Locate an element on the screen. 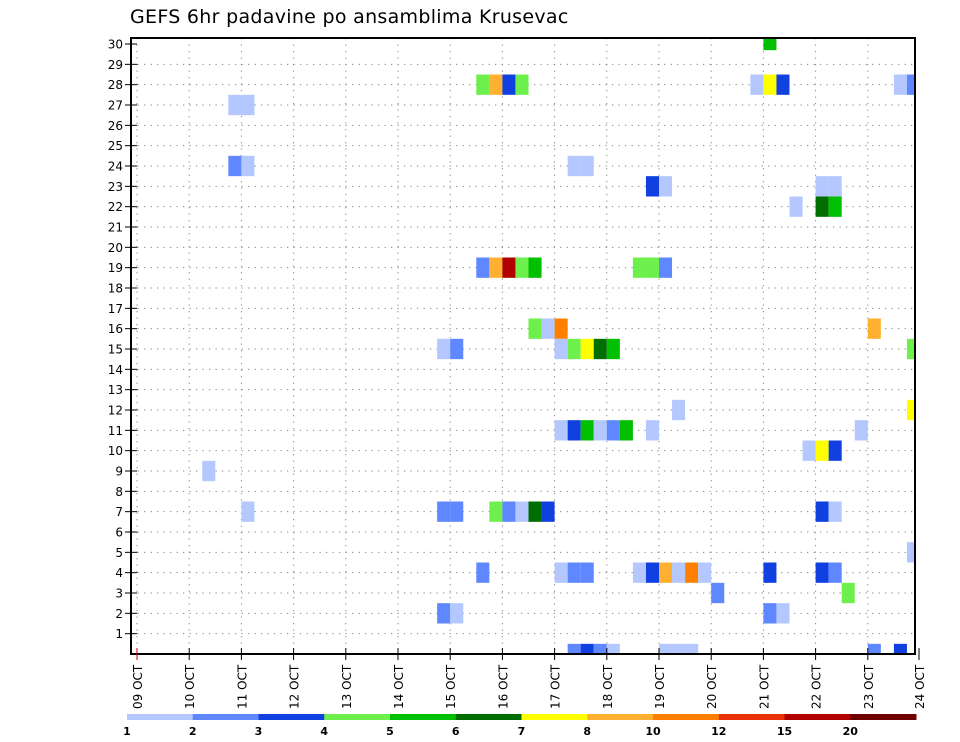 The image size is (960, 742). y-tick-label: 10 is located at coordinates (115, 451).